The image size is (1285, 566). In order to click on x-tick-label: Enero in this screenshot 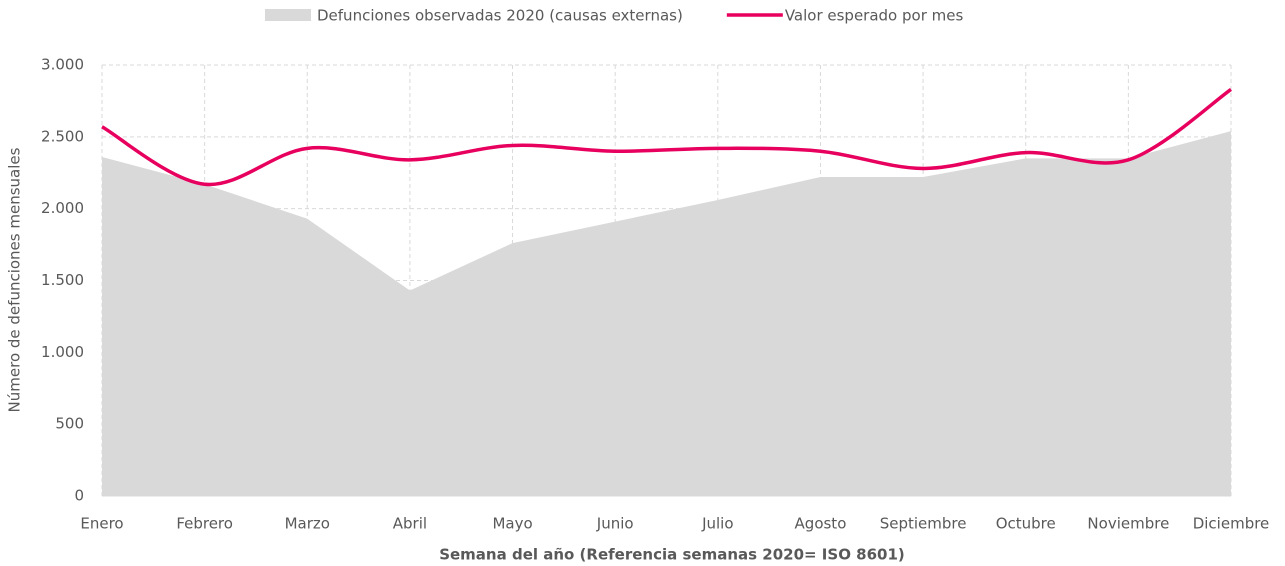, I will do `click(101, 524)`.